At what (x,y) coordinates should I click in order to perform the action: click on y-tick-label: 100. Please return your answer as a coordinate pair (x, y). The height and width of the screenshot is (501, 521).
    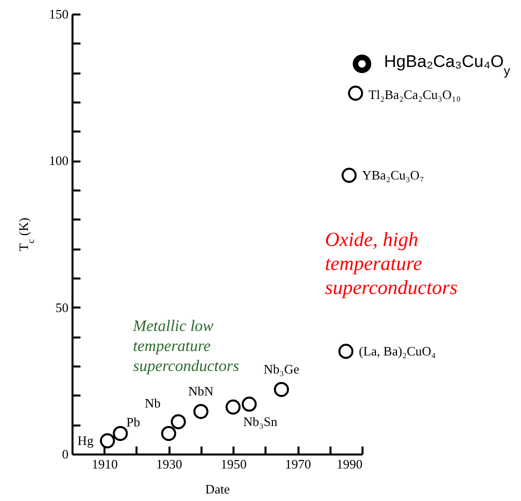
    Looking at the image, I should click on (58, 160).